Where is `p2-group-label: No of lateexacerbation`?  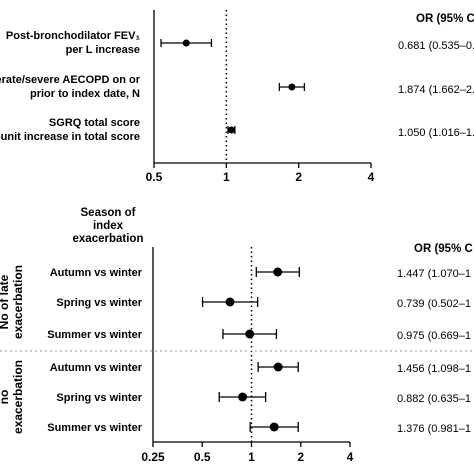 p2-group-label: No of lateexacerbation is located at coordinates (12, 302).